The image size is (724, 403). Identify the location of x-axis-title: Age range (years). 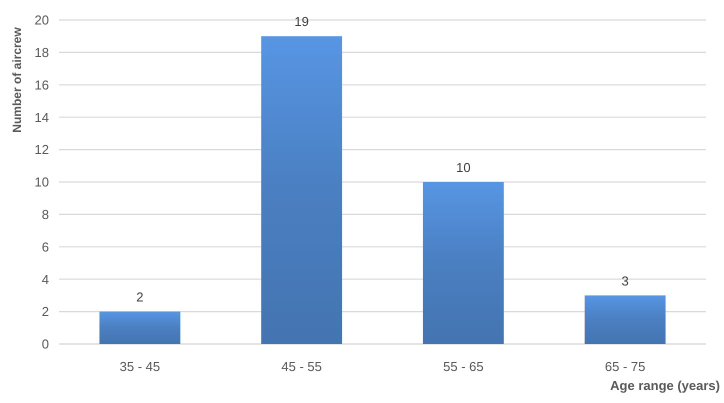
(665, 385).